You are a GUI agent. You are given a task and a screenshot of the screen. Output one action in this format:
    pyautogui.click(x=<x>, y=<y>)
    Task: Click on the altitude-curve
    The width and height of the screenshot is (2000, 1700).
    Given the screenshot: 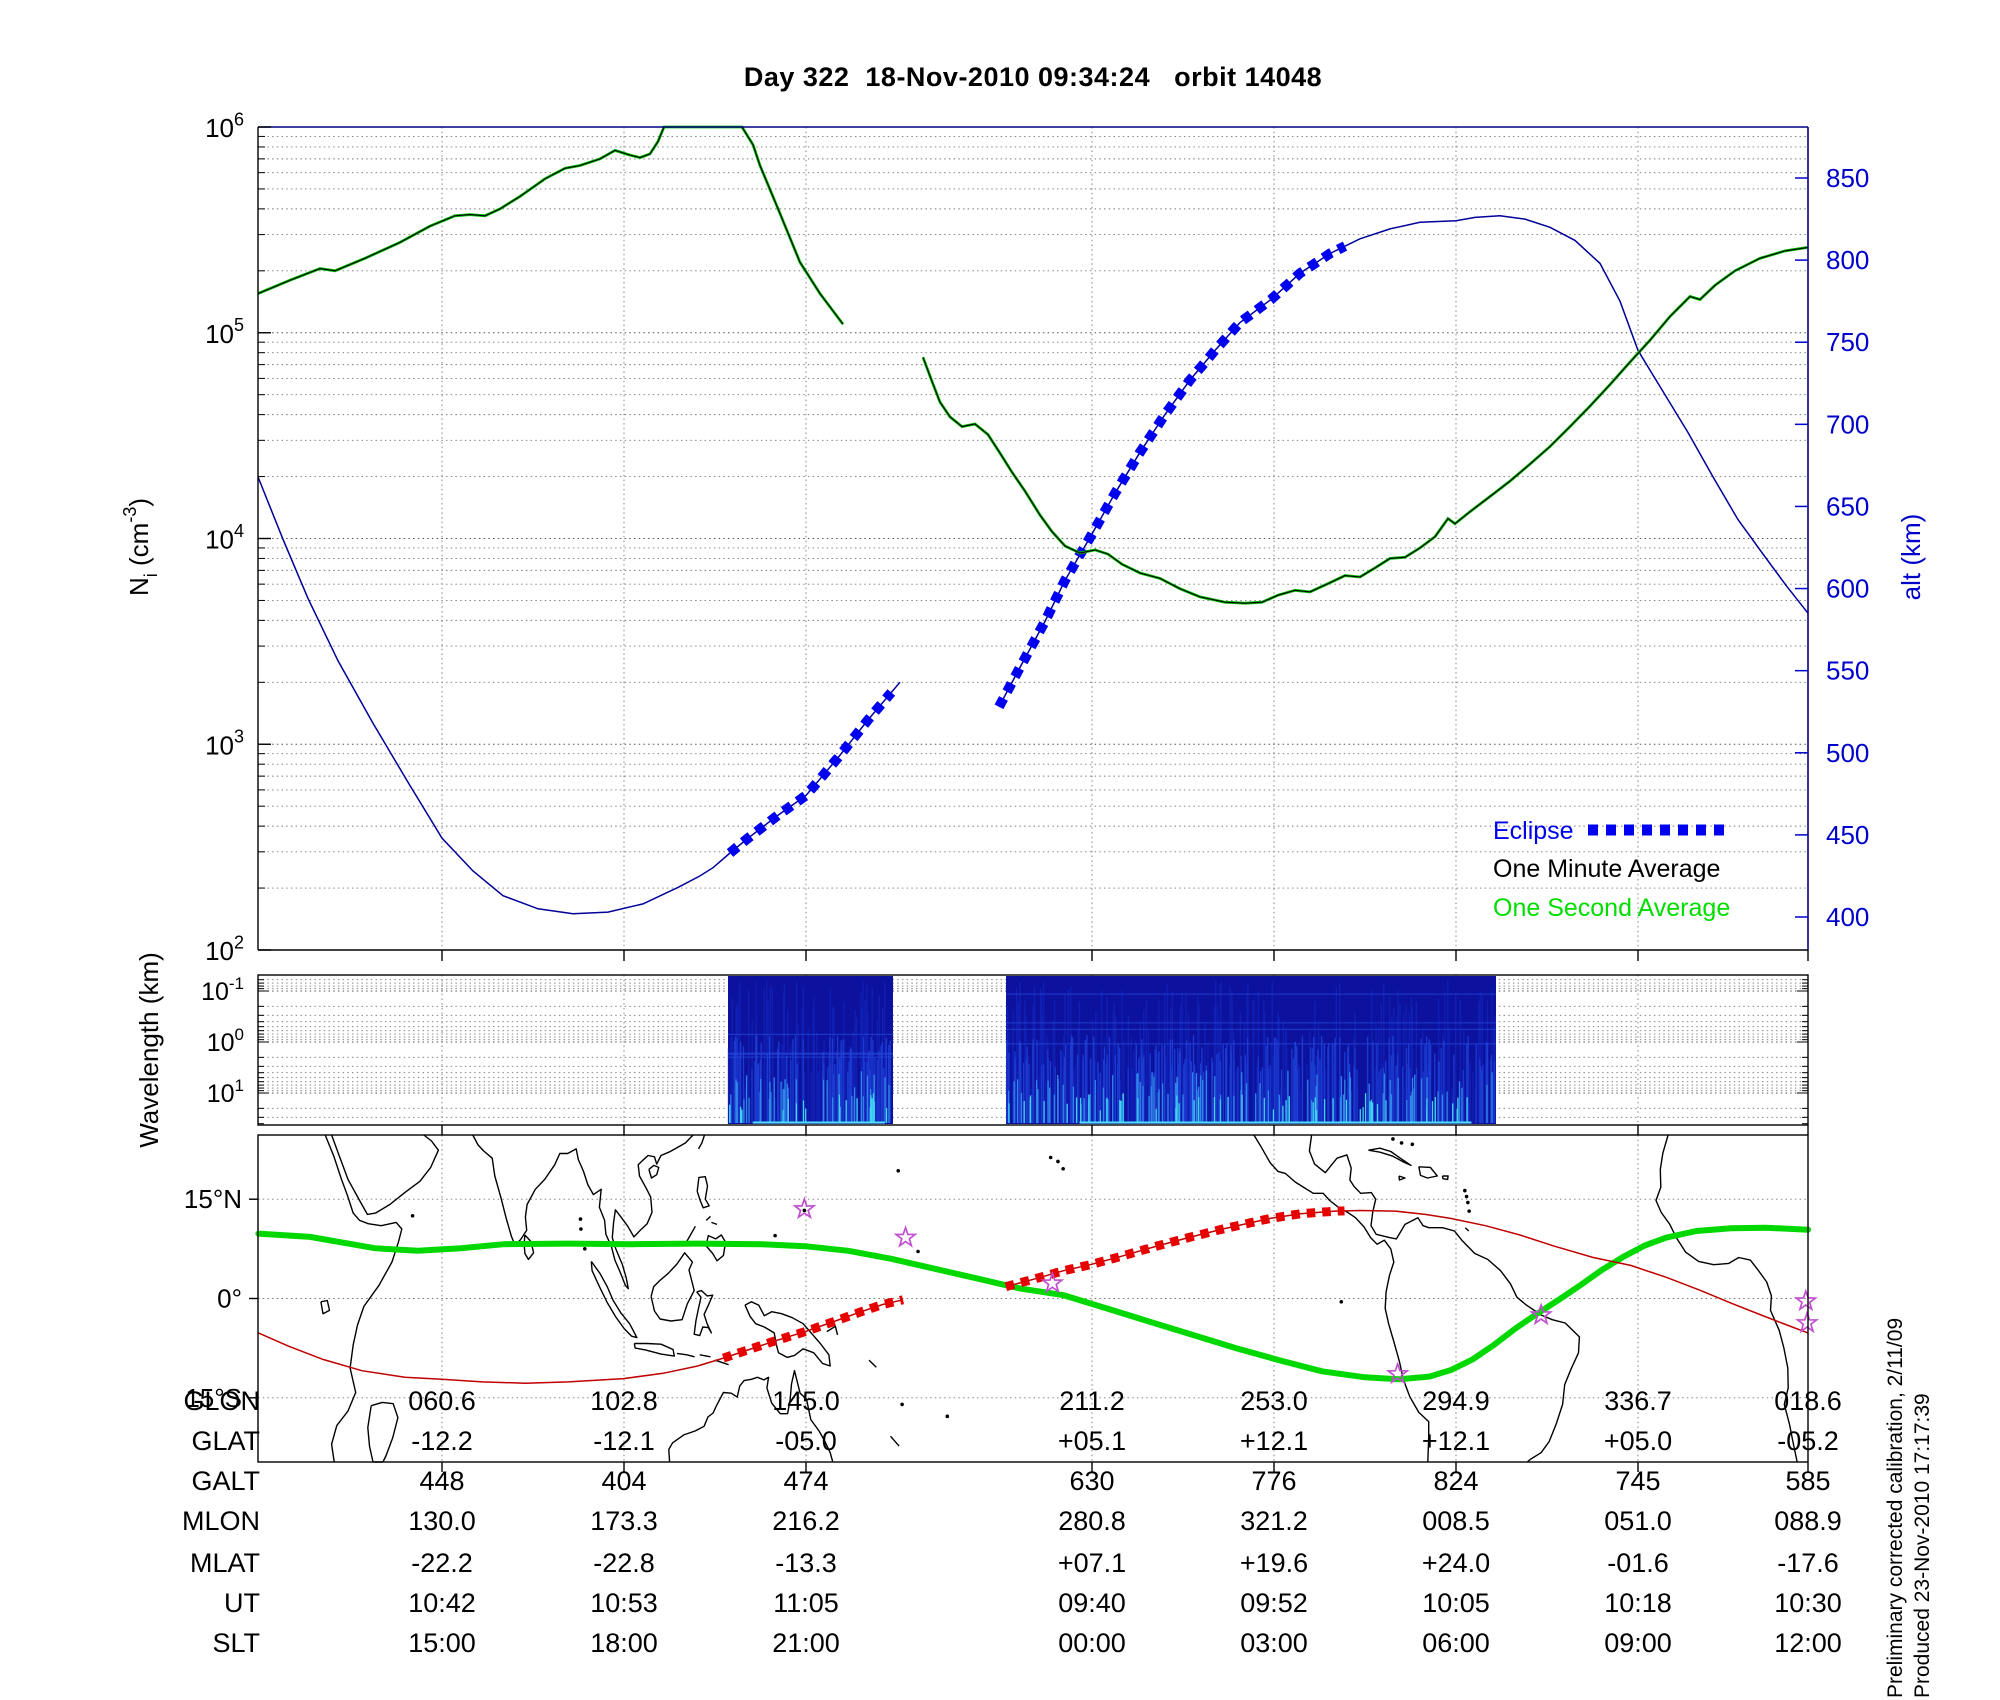 What is the action you would take?
    pyautogui.click(x=1403, y=461)
    